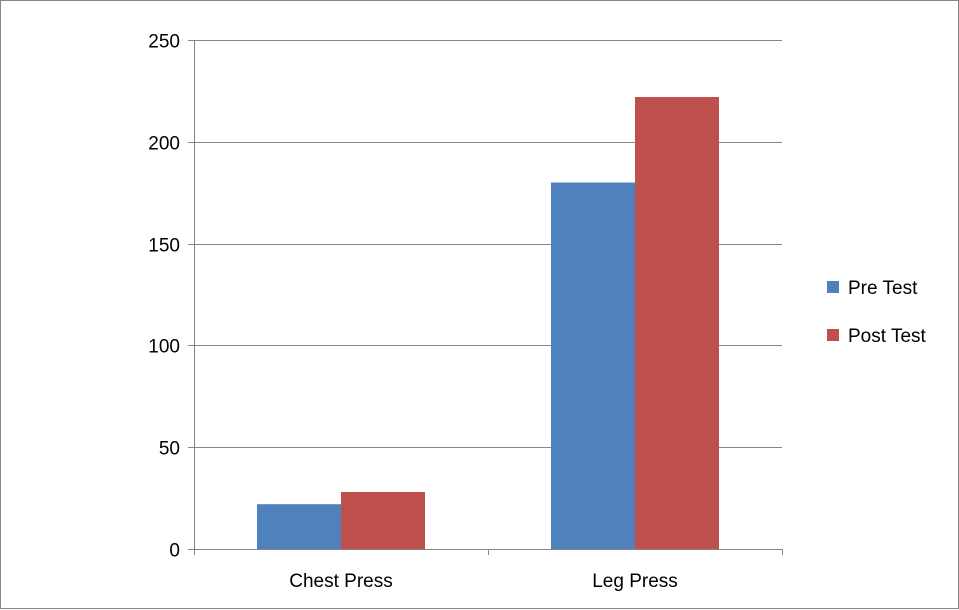 This screenshot has width=959, height=610. I want to click on legend-swatch-pre-test, so click(833, 287).